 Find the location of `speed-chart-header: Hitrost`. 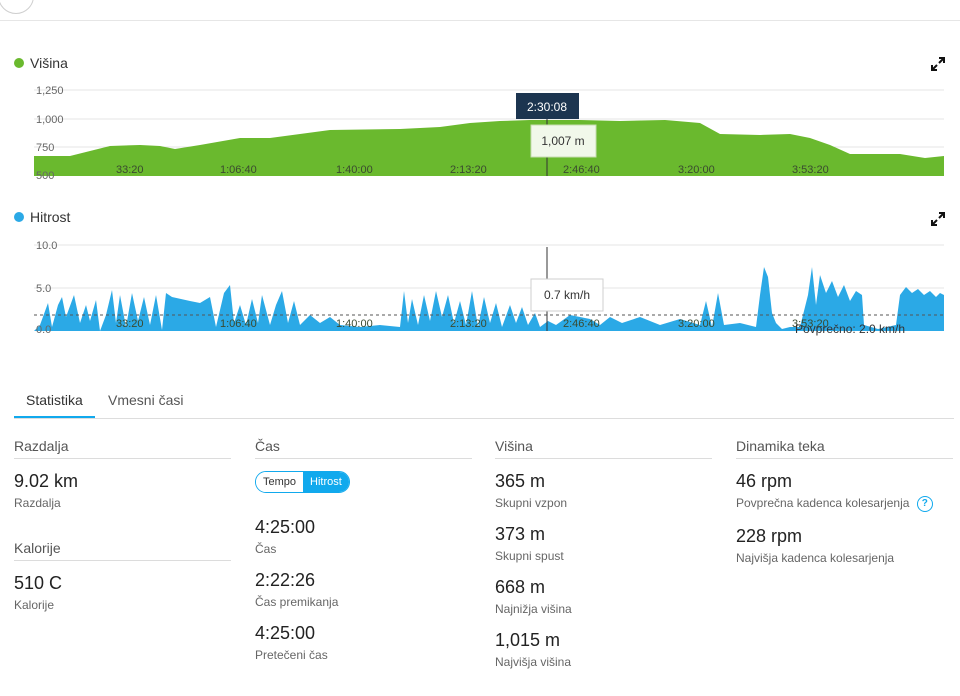

speed-chart-header: Hitrost is located at coordinates (42, 217).